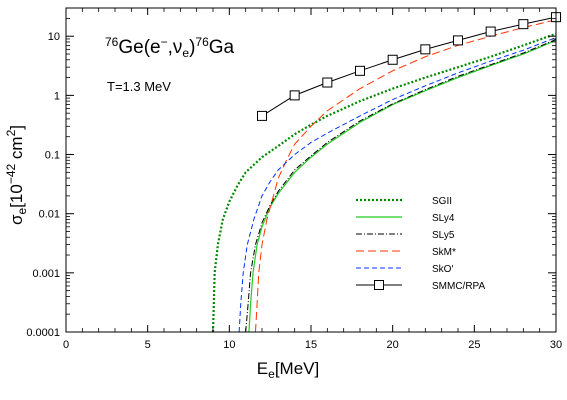  What do you see at coordinates (175, 47) in the screenshot?
I see `reaction-mid: ,ν` at bounding box center [175, 47].